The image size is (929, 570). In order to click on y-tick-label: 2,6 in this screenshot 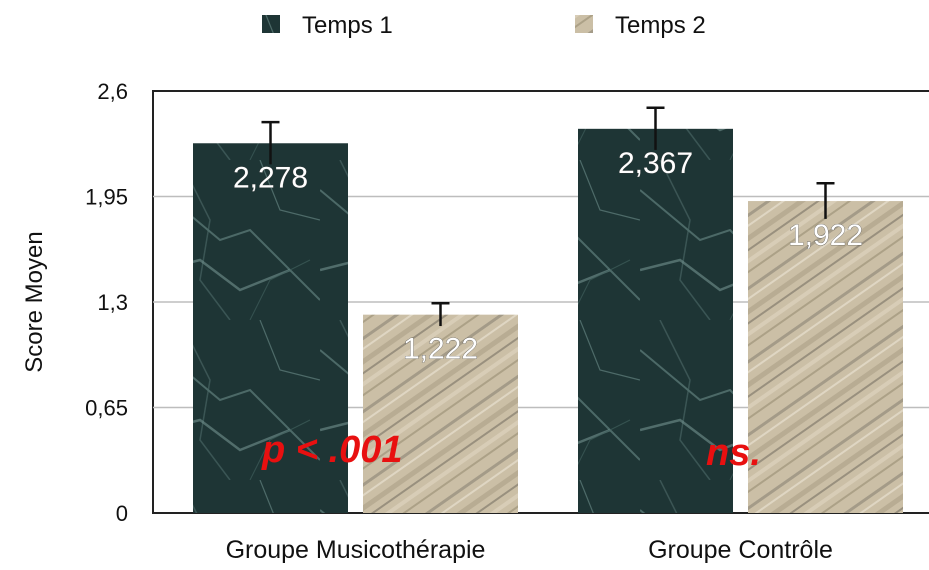, I will do `click(112, 91)`.